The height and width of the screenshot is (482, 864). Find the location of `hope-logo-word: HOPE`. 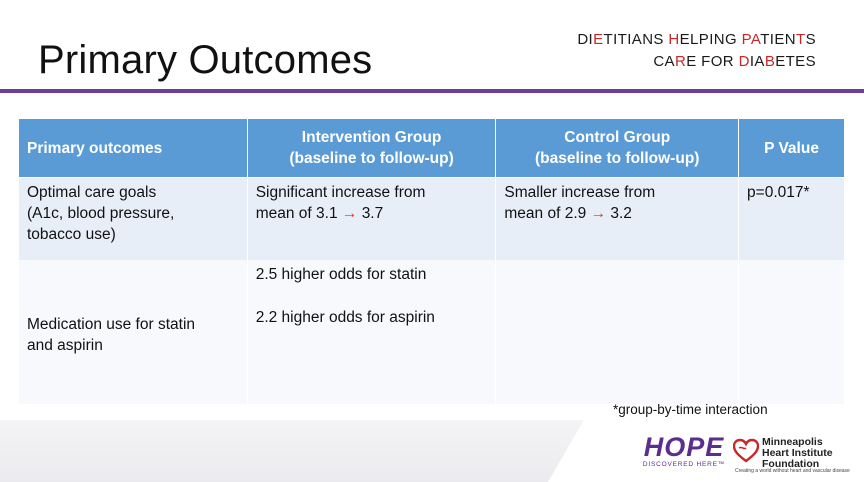

hope-logo-word: HOPE is located at coordinates (684, 447).